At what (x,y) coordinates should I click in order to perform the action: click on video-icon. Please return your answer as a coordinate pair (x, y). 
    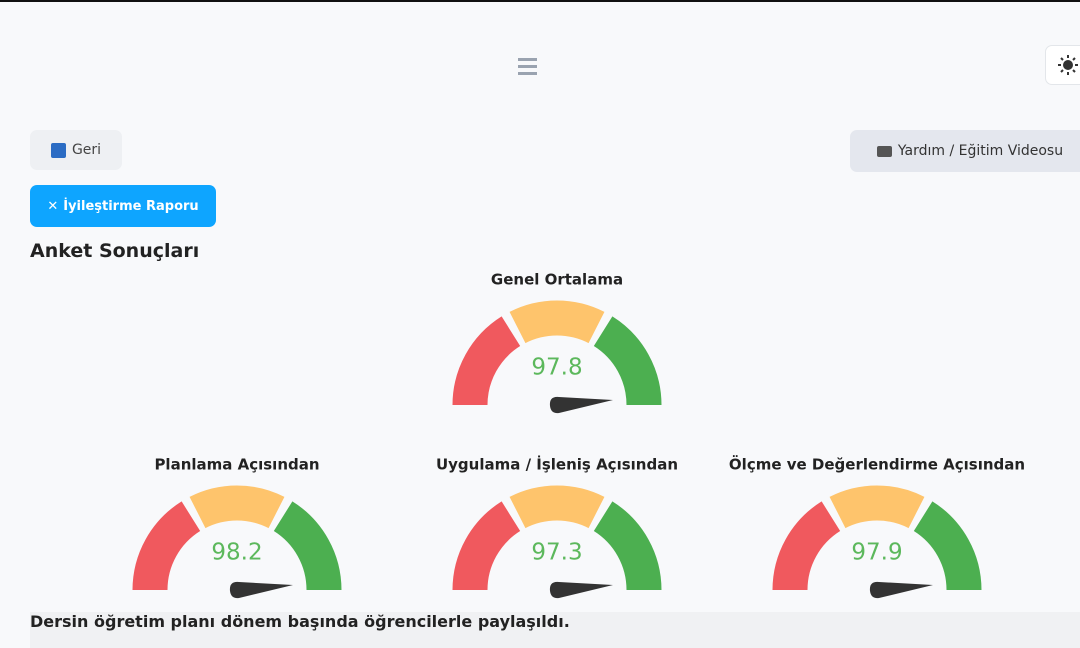
    Looking at the image, I should click on (884, 151).